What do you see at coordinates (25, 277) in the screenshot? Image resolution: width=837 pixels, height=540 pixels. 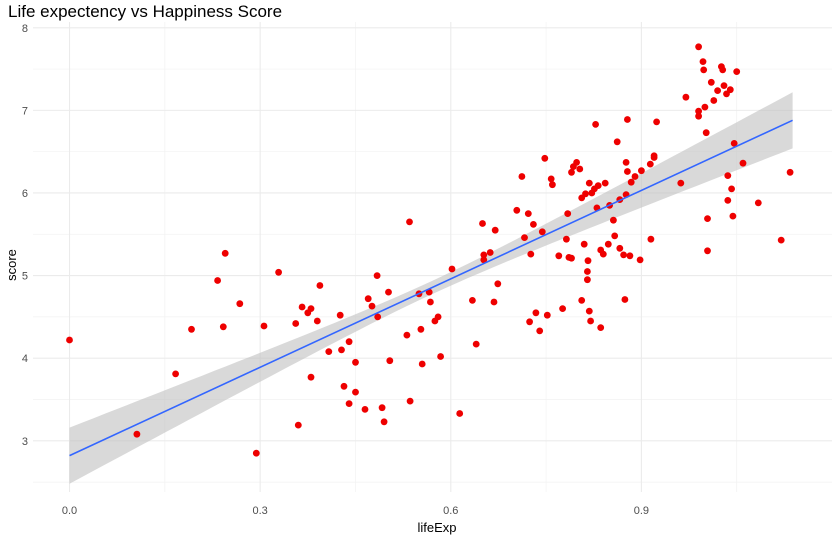 I see `y-tick-label: 5` at bounding box center [25, 277].